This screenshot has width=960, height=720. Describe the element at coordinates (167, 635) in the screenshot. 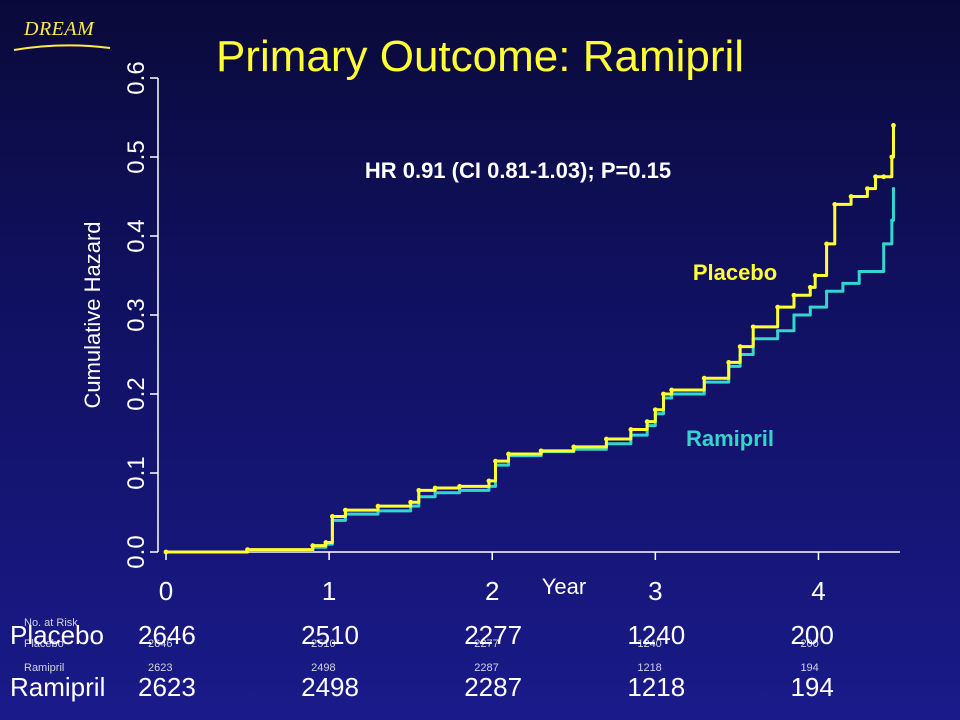

I see `risk-cell: 2646` at that location.